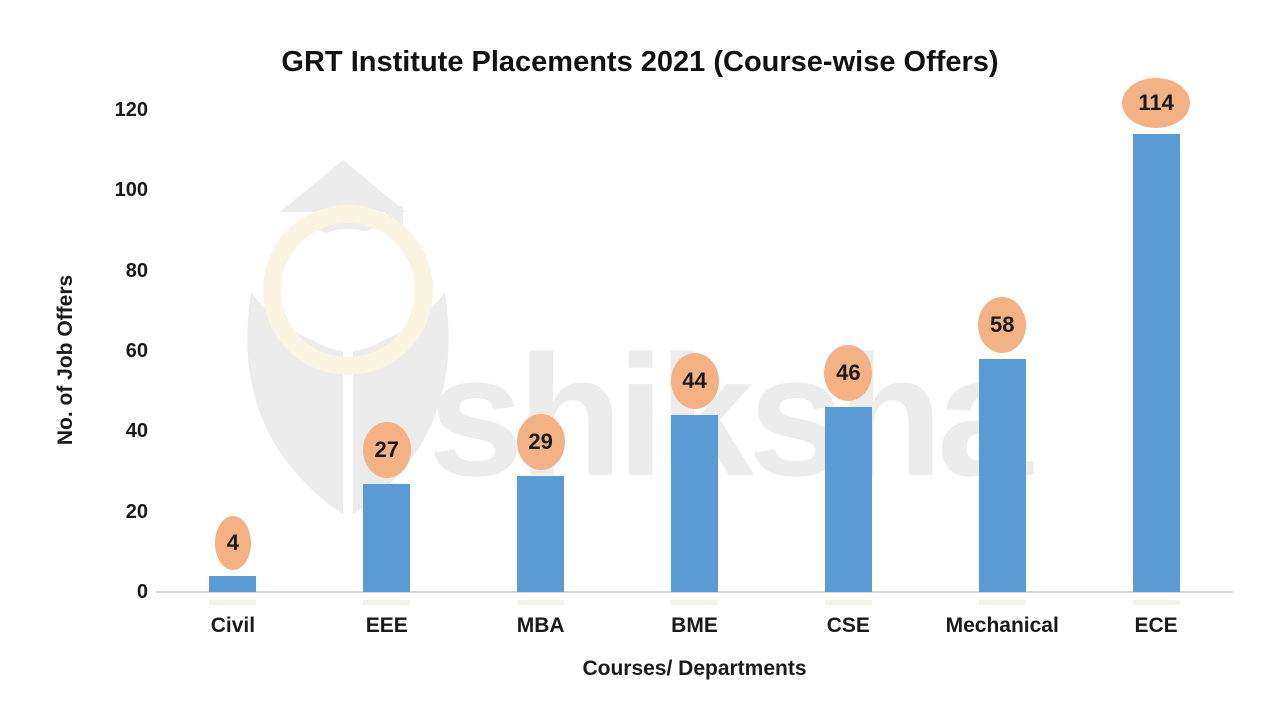 The image size is (1280, 720). I want to click on bar-civil, so click(233, 583).